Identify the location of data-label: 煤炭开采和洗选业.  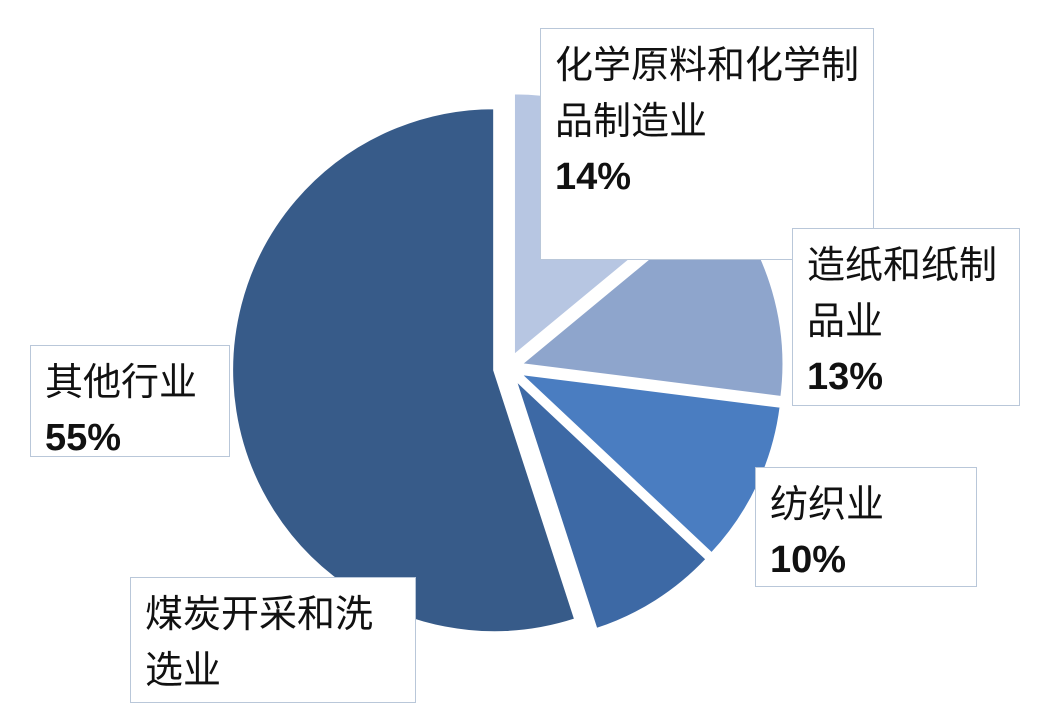
(273, 640).